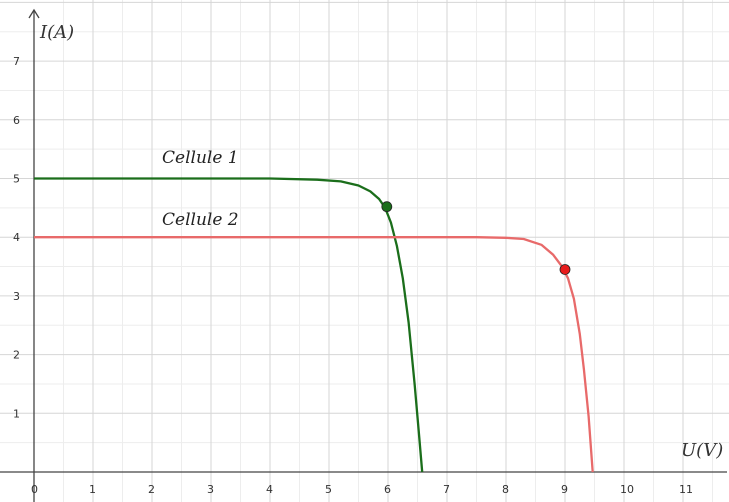  I want to click on y-tick-label: 5, so click(16, 179).